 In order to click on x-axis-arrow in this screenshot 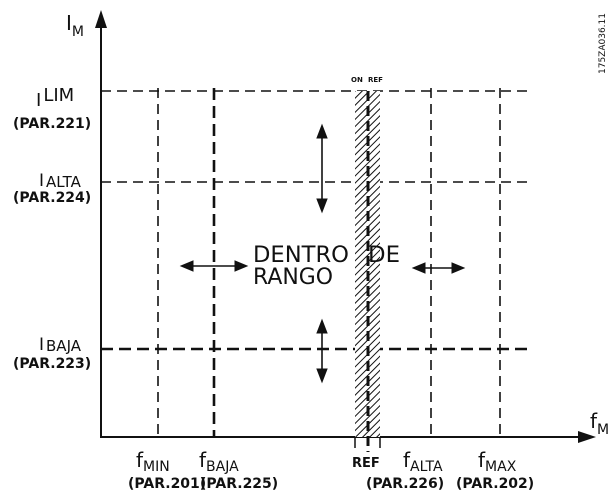, I will do `click(587, 437)`.